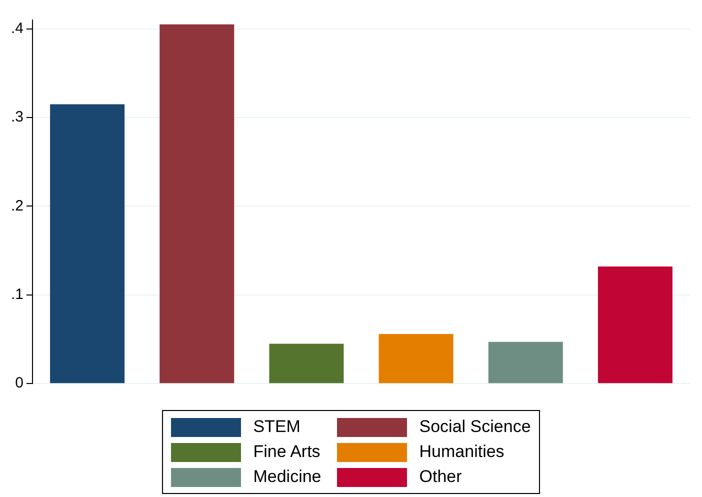 The width and height of the screenshot is (702, 497). Describe the element at coordinates (19, 383) in the screenshot. I see `y-tick-label: 0` at that location.